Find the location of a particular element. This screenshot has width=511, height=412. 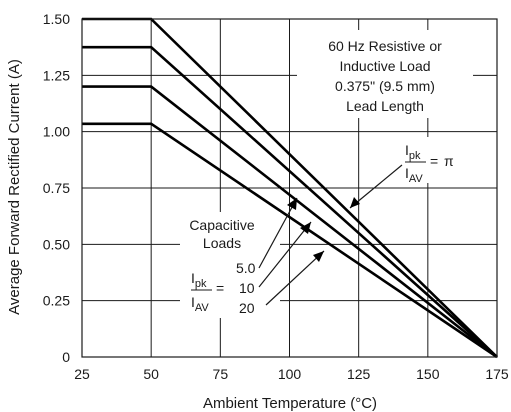

y-tick-label: 1.50 is located at coordinates (56, 19).